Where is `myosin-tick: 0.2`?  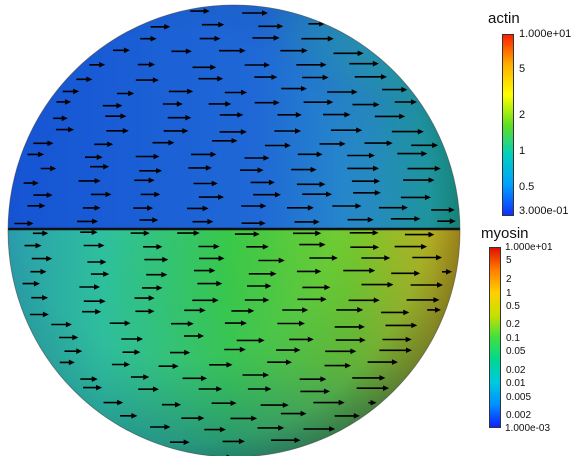 myosin-tick: 0.2 is located at coordinates (513, 324).